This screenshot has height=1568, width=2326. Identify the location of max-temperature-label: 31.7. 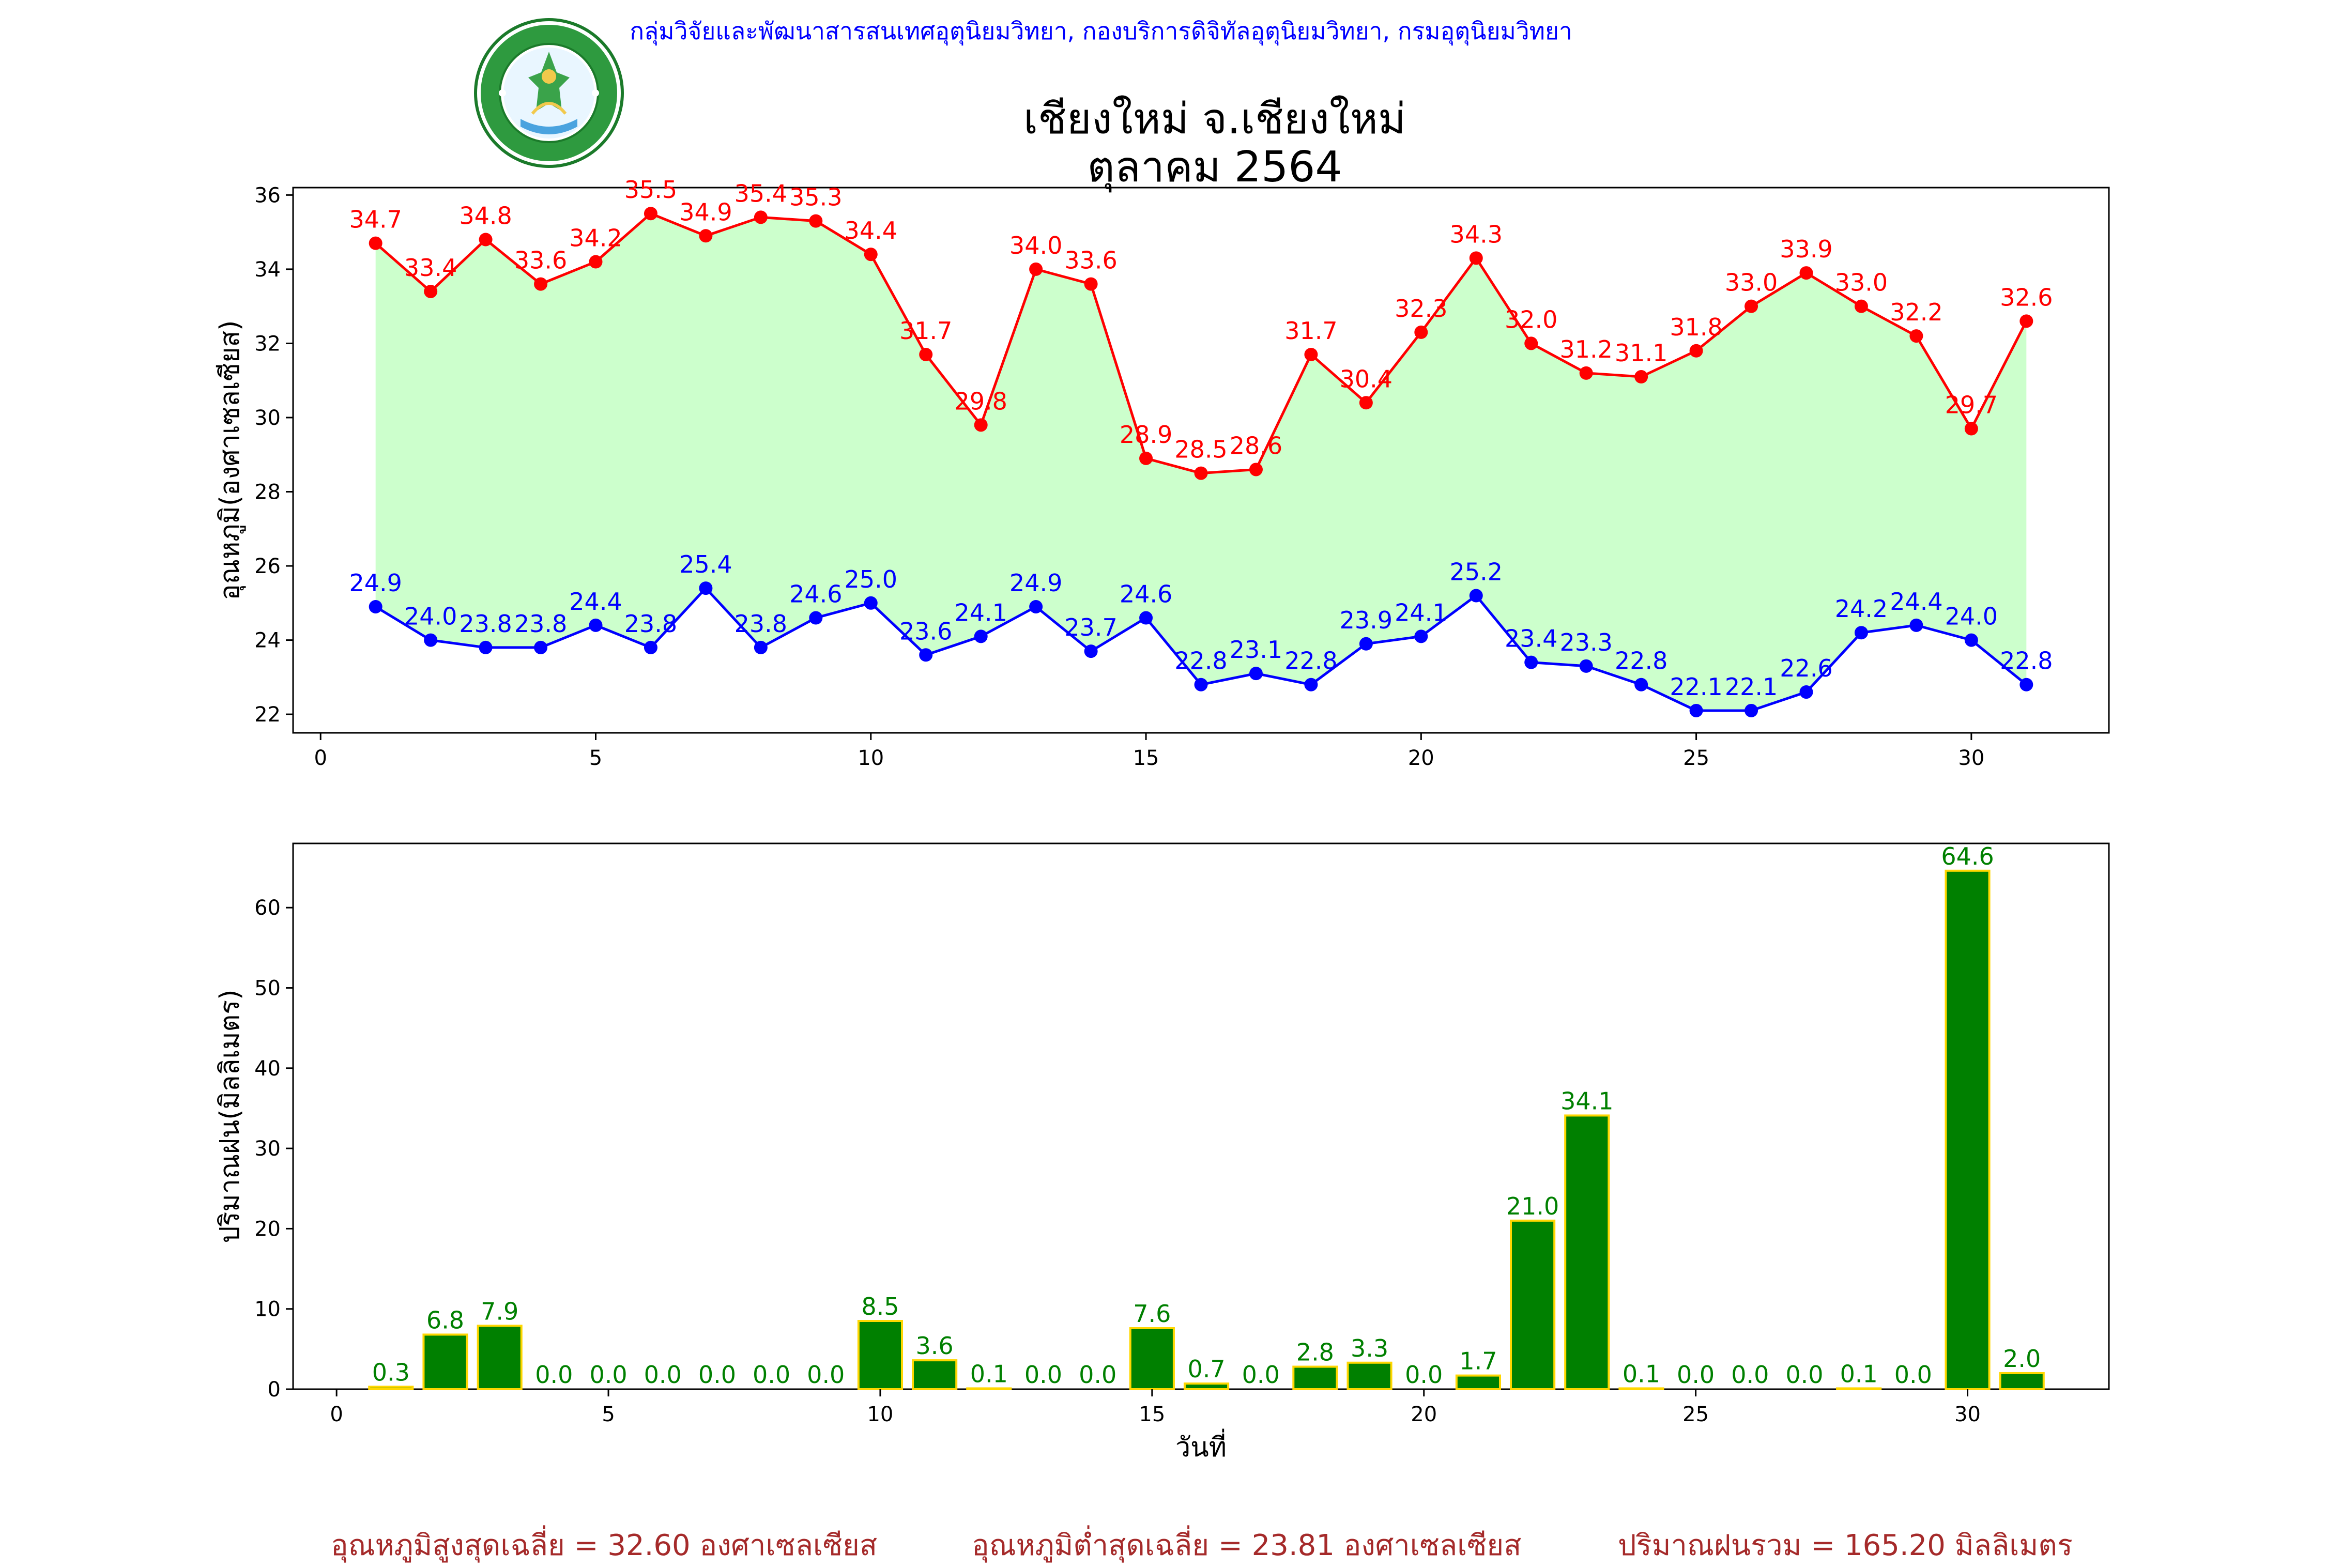
(1310, 331).